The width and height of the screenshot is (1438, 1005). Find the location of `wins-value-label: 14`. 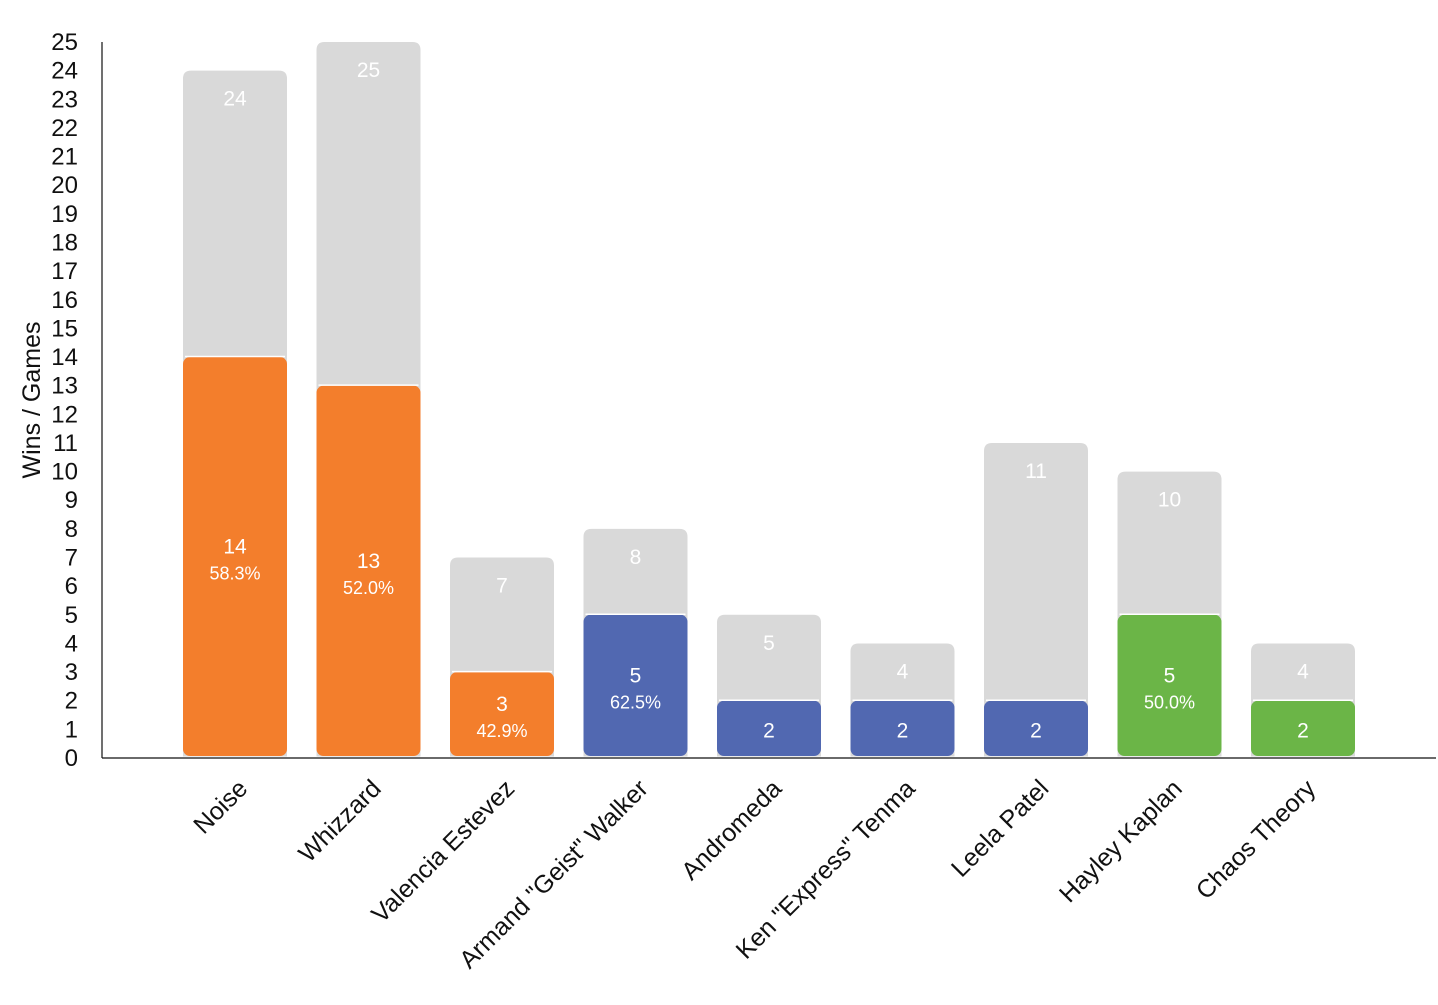

wins-value-label: 14 is located at coordinates (235, 547).